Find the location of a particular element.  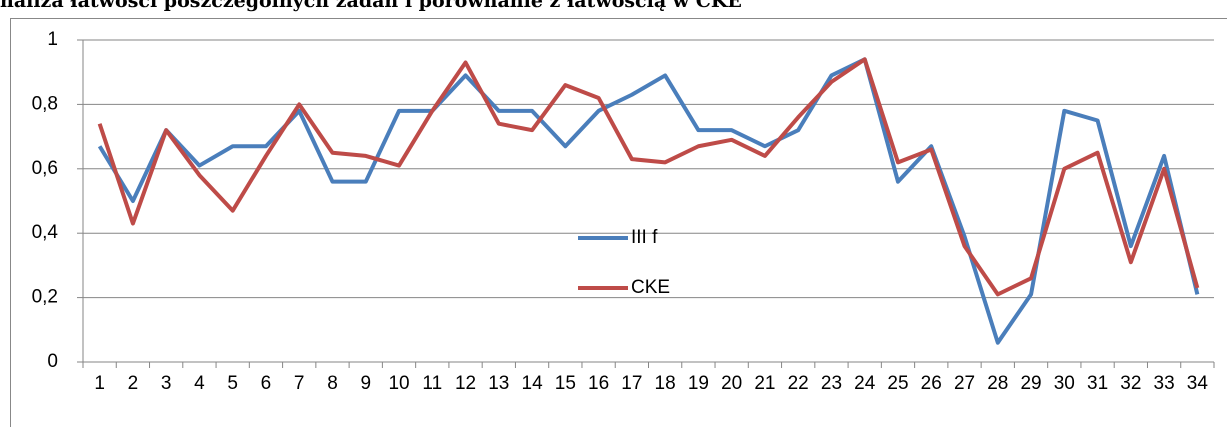

y-tick-label: 0,2 is located at coordinates (45, 297).